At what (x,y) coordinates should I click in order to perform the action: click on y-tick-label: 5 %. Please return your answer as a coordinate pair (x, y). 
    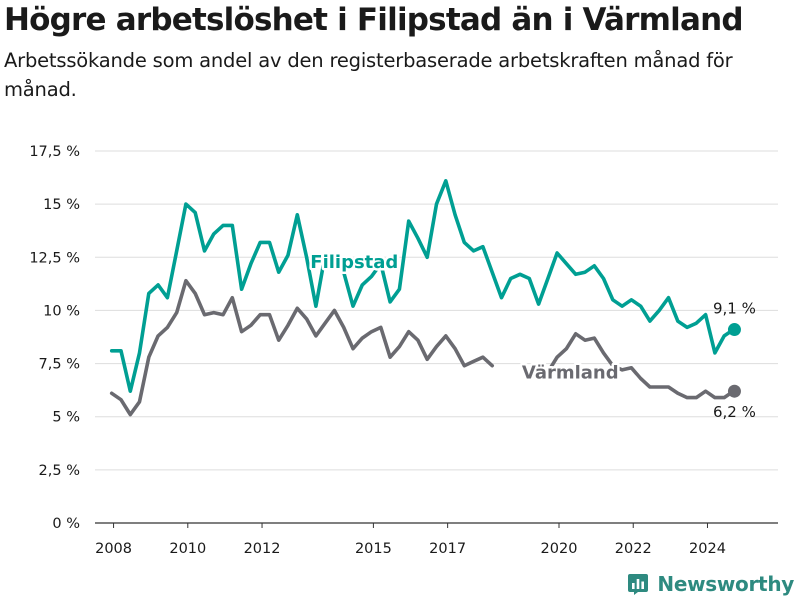
    Looking at the image, I should click on (66, 418).